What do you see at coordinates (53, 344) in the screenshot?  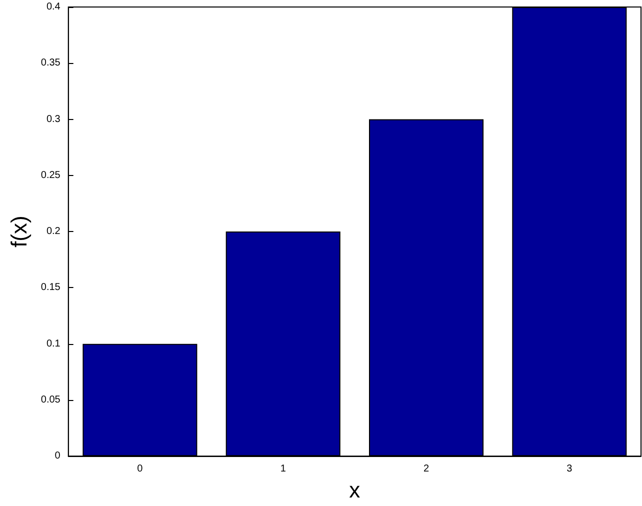 I see `y-tick-label: 0.1` at bounding box center [53, 344].